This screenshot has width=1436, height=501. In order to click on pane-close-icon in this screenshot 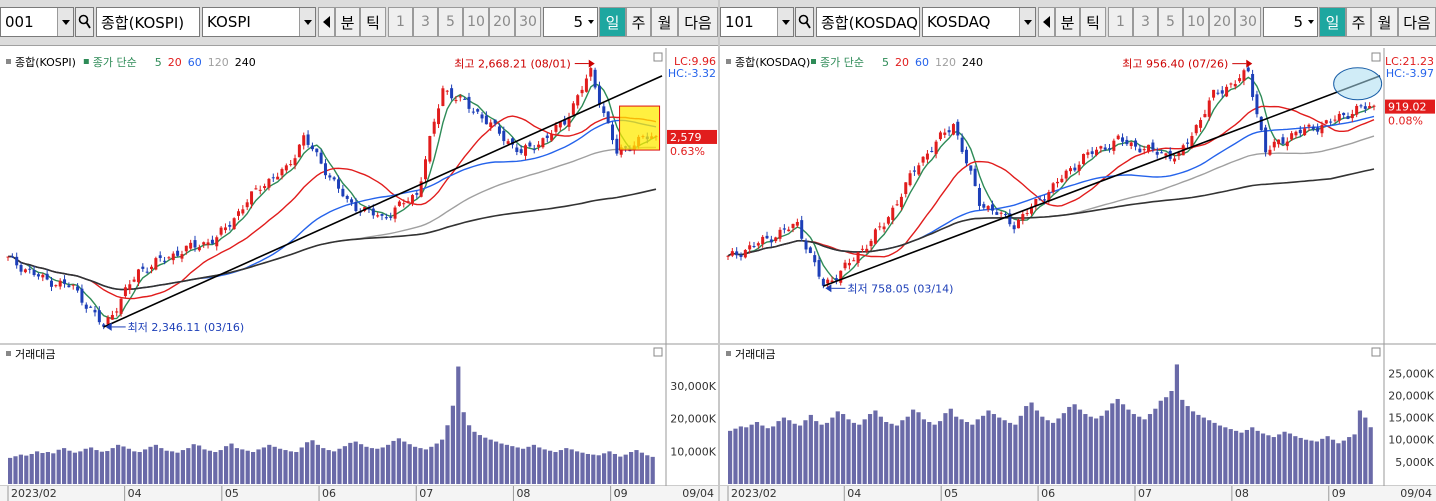, I will do `click(1376, 57)`.